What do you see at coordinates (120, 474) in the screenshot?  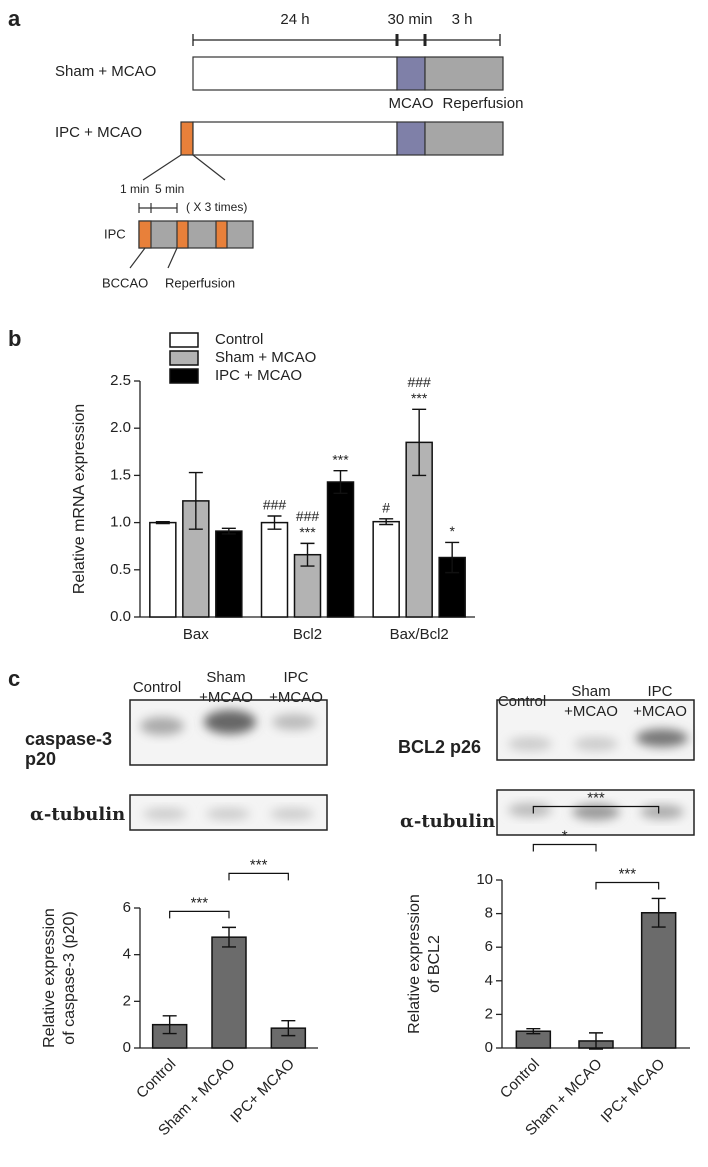 I see `y-tick-label: 1.5` at bounding box center [120, 474].